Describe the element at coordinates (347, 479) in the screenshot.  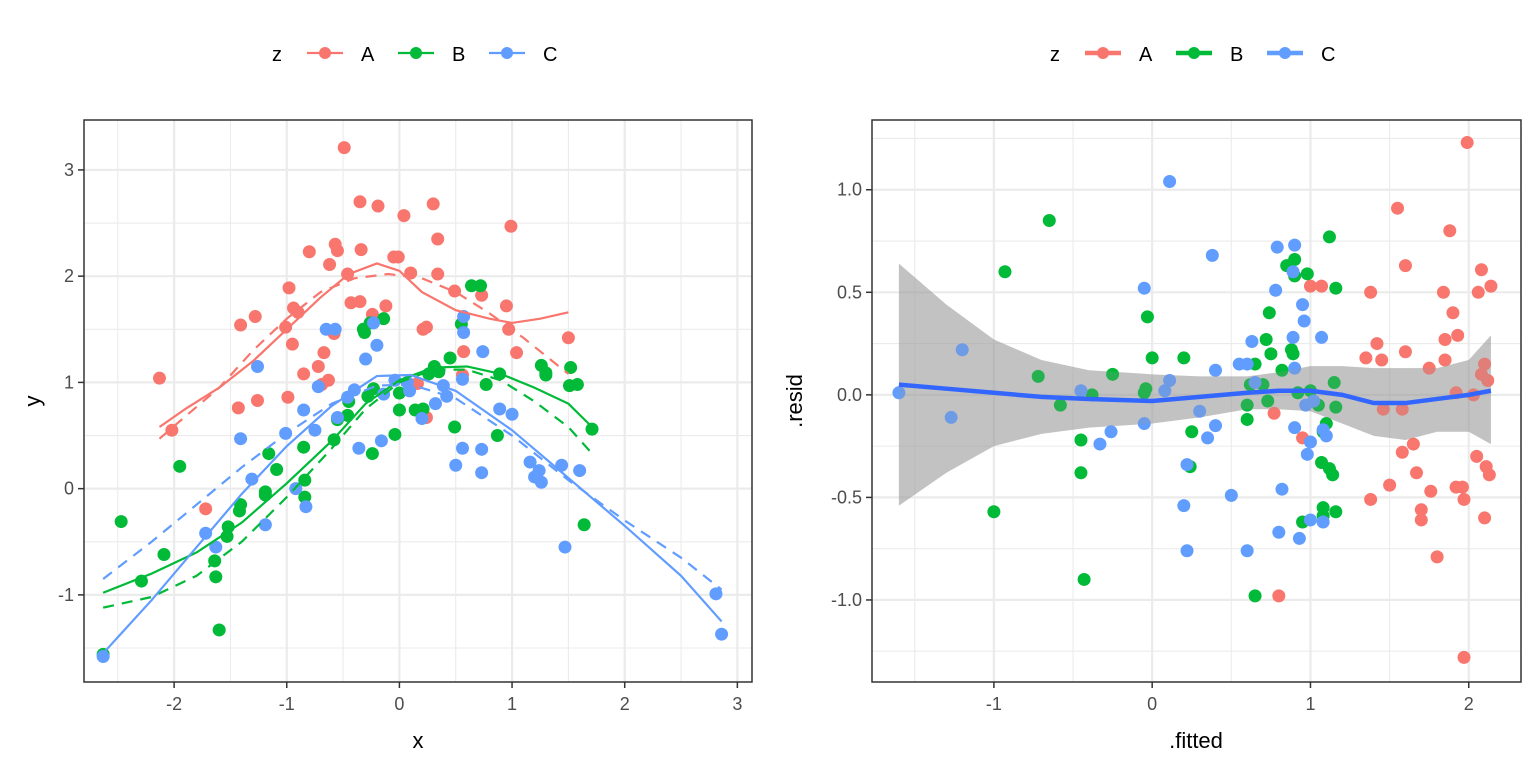
I see `smooth-line-B-solid` at that location.